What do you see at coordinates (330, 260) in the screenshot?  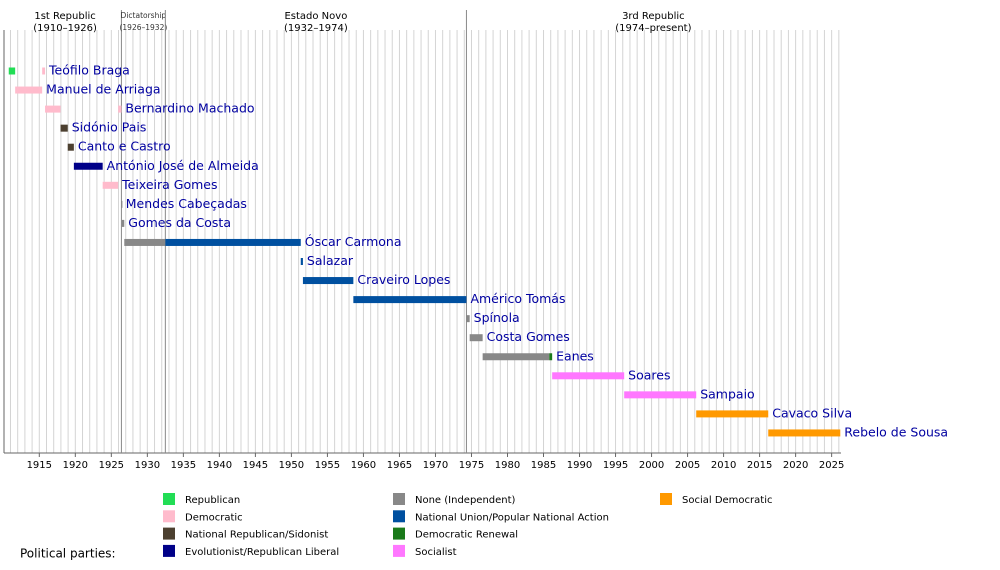 I see `president-name: Salazar` at bounding box center [330, 260].